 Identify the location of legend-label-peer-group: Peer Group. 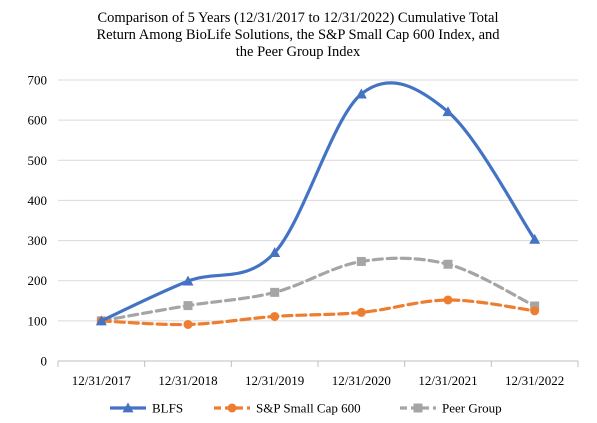
(472, 408).